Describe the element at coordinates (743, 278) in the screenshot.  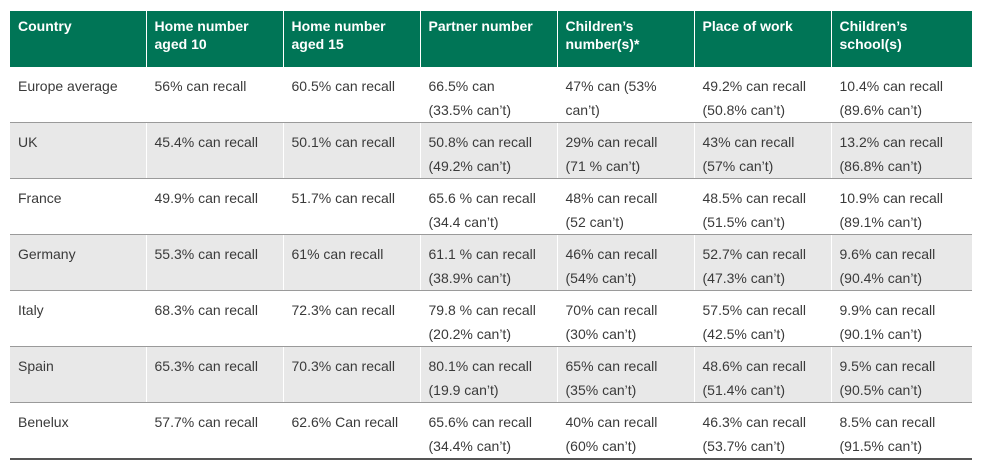
I see `cell-text-line: (47.3% can’t)` at that location.